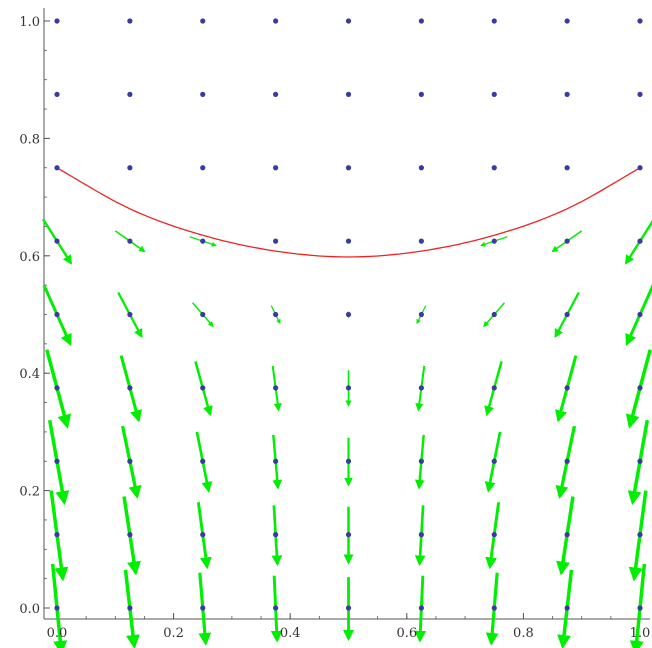 The width and height of the screenshot is (652, 648). What do you see at coordinates (640, 633) in the screenshot?
I see `x-tick-label: 1.0` at bounding box center [640, 633].